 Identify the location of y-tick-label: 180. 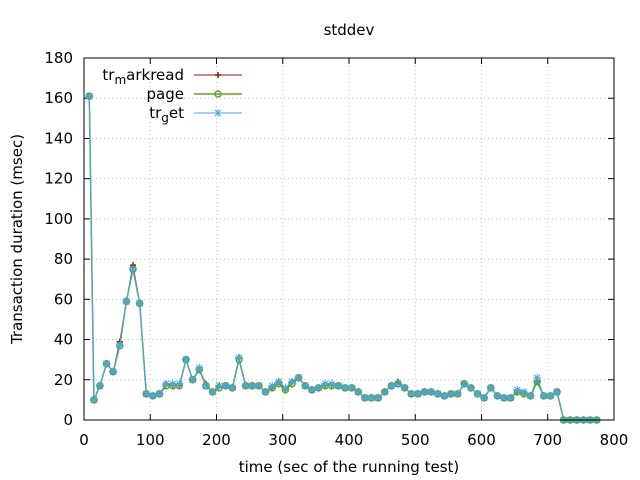
(58, 58).